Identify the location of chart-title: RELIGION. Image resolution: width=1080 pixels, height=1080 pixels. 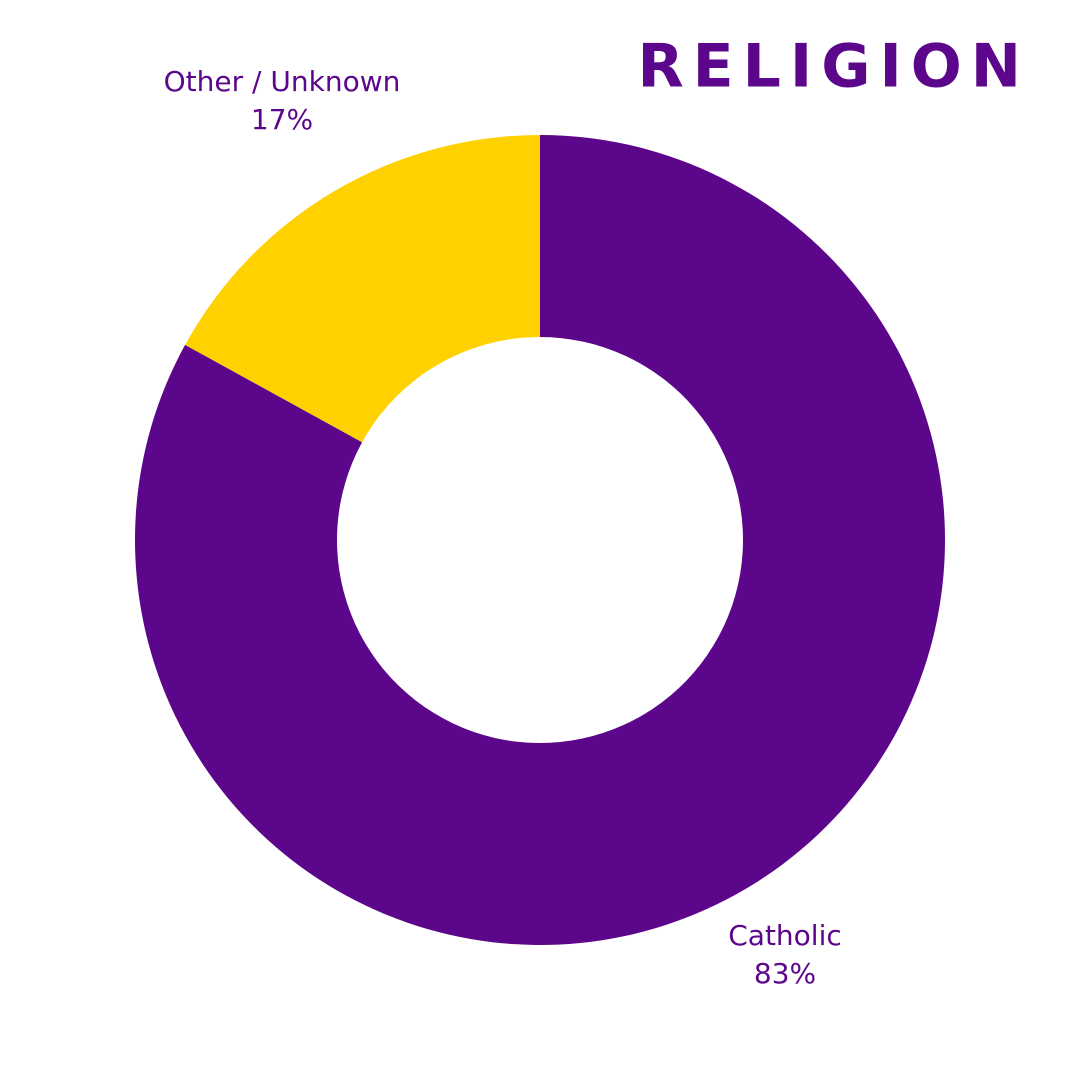
(833, 67).